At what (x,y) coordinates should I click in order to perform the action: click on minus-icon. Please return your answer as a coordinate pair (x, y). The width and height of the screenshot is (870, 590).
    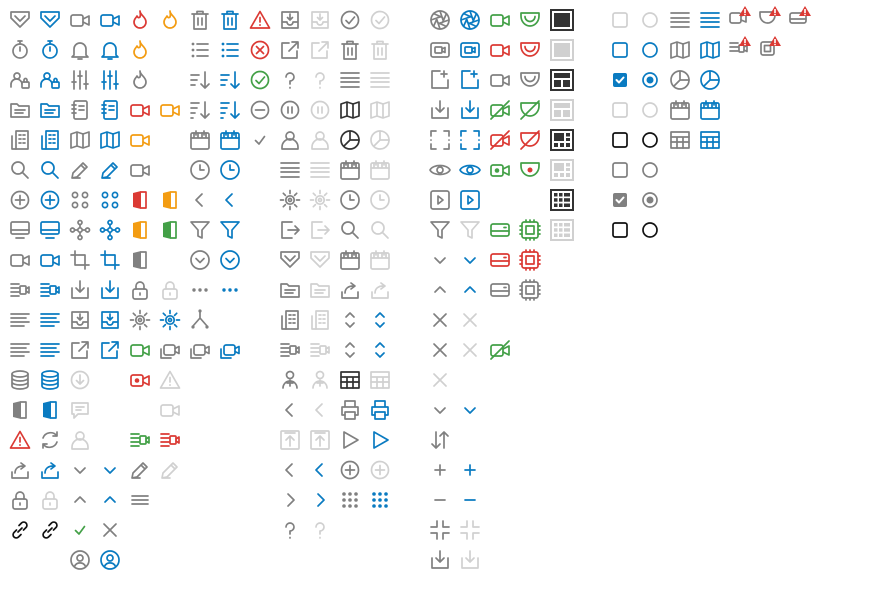
    Looking at the image, I should click on (440, 500).